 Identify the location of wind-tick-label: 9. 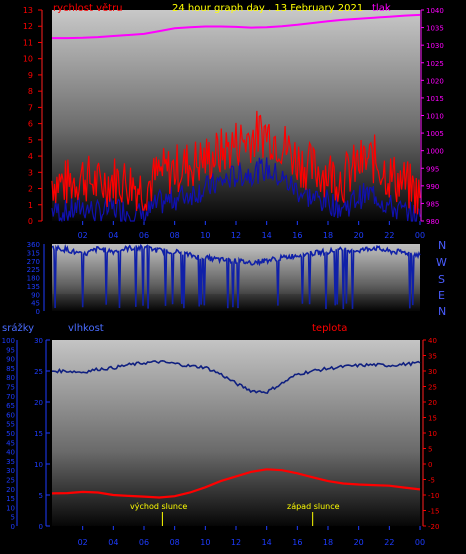
(30, 75).